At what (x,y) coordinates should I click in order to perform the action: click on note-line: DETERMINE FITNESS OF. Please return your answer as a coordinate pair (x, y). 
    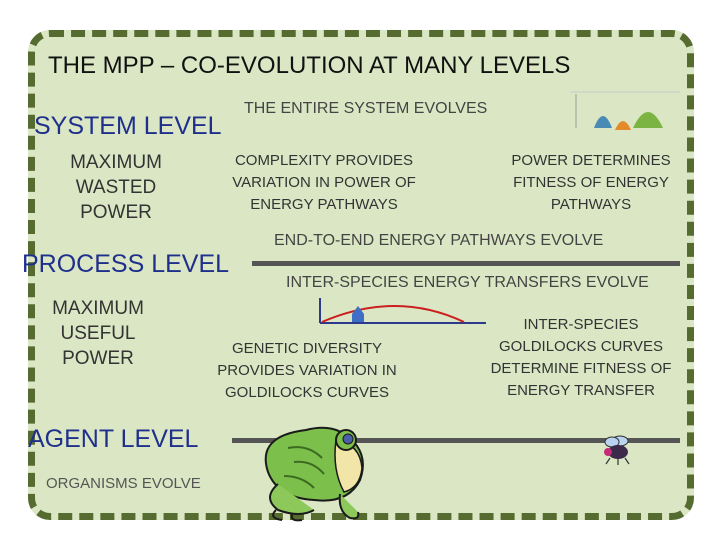
    Looking at the image, I should click on (581, 368).